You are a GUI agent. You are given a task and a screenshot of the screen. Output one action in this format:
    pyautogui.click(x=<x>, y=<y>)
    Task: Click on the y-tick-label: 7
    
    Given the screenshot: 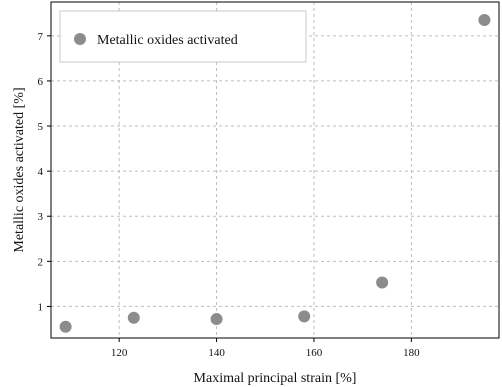 What is the action you would take?
    pyautogui.click(x=41, y=37)
    